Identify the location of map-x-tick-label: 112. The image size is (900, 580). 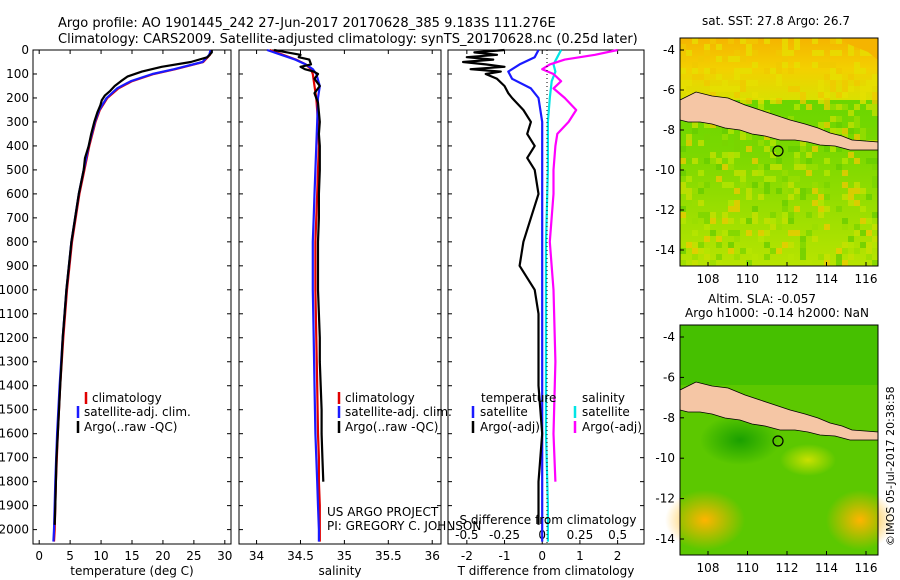
(787, 568).